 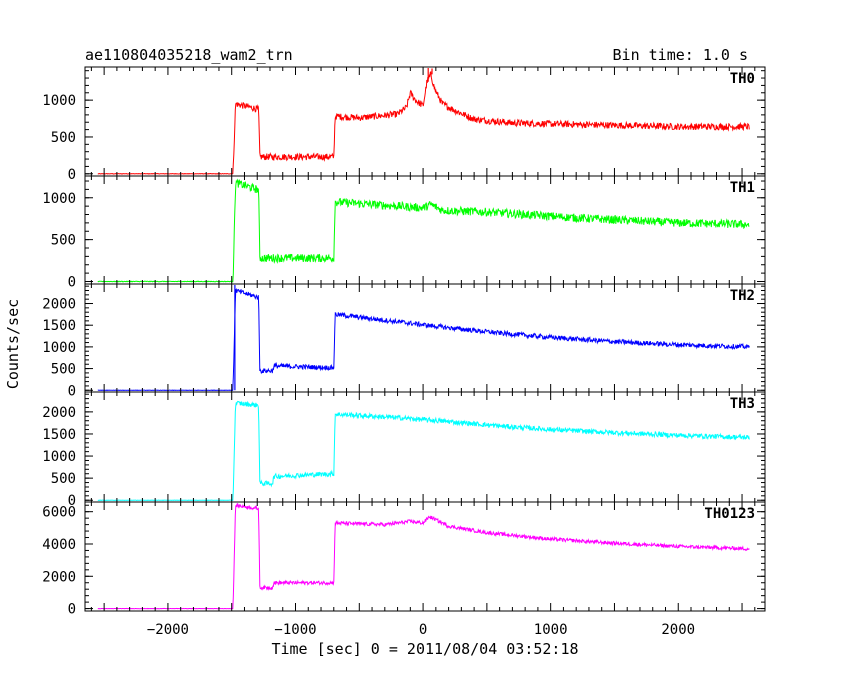 I want to click on panel-th2: 0 500 1000 1500 2000 TH2, so click(x=404, y=341).